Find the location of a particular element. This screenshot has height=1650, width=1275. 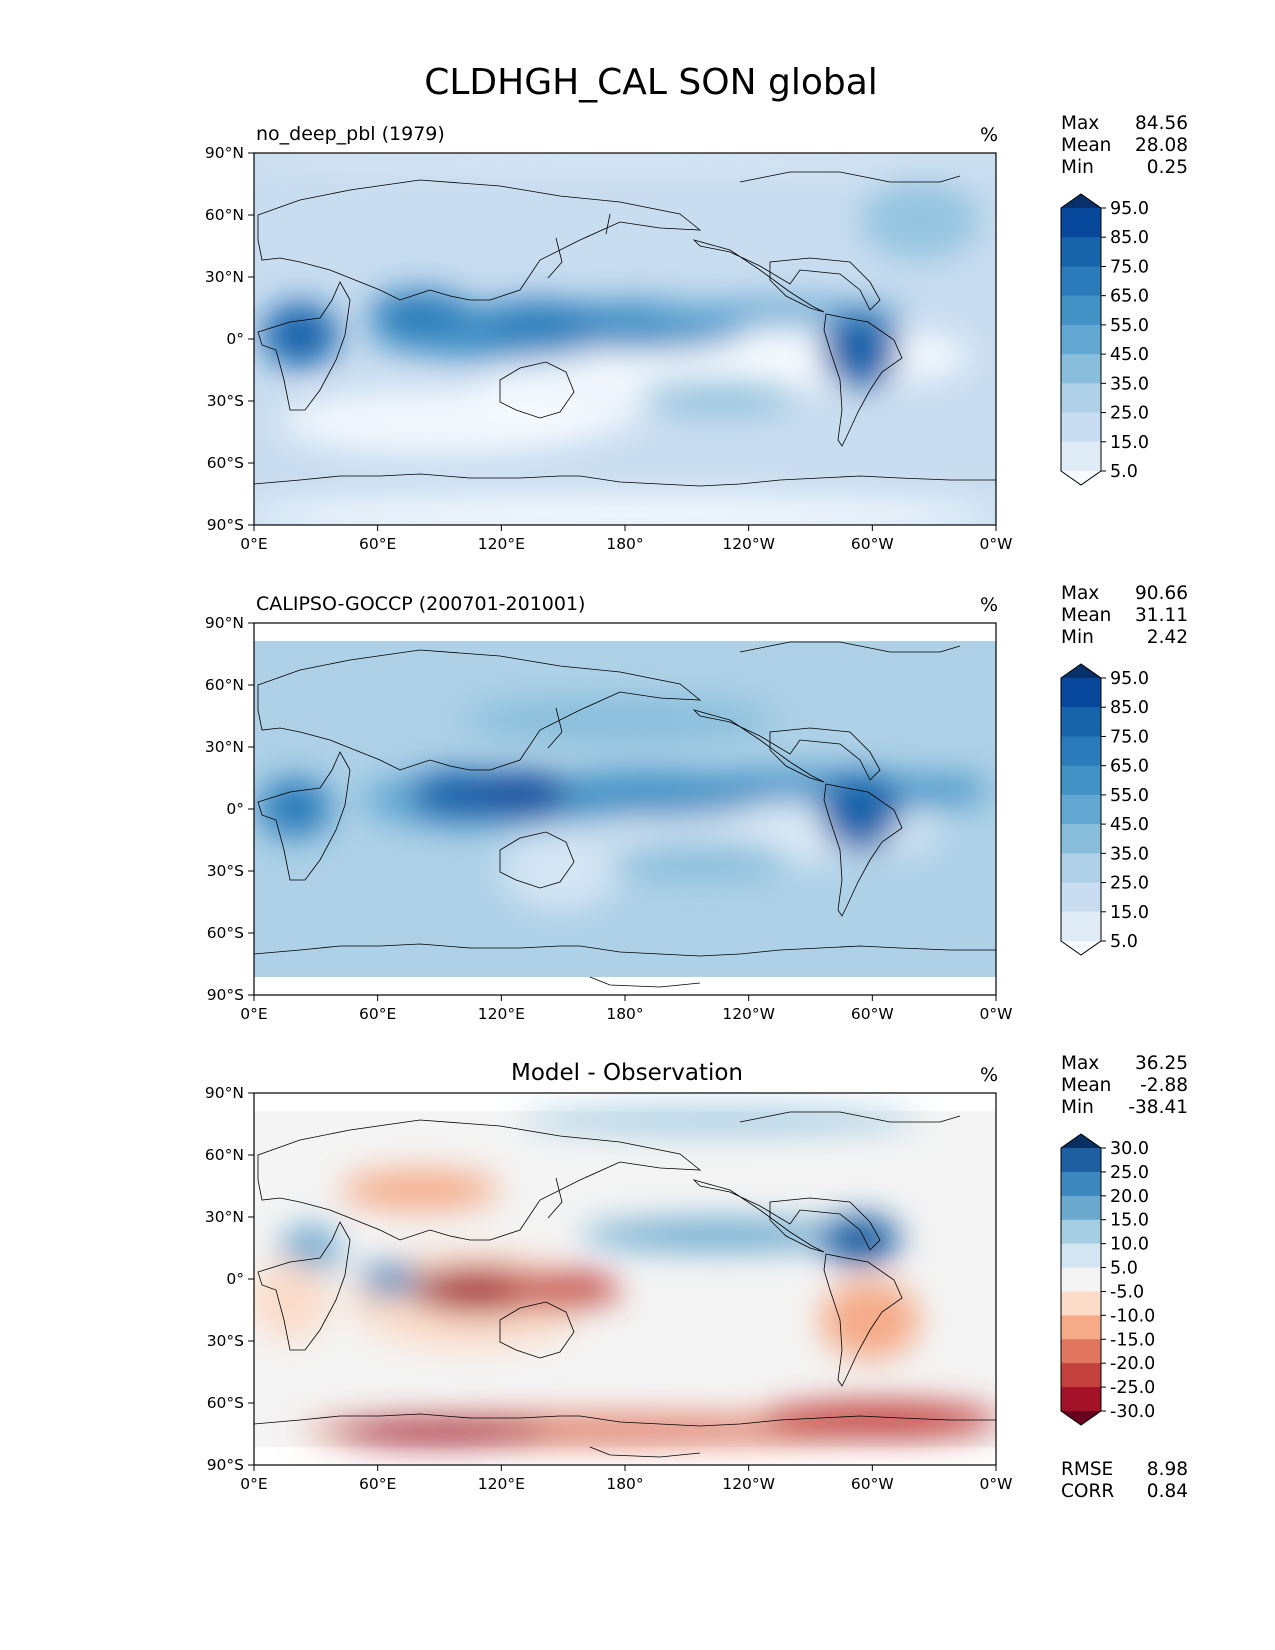

blob-india is located at coordinates (420, 312).